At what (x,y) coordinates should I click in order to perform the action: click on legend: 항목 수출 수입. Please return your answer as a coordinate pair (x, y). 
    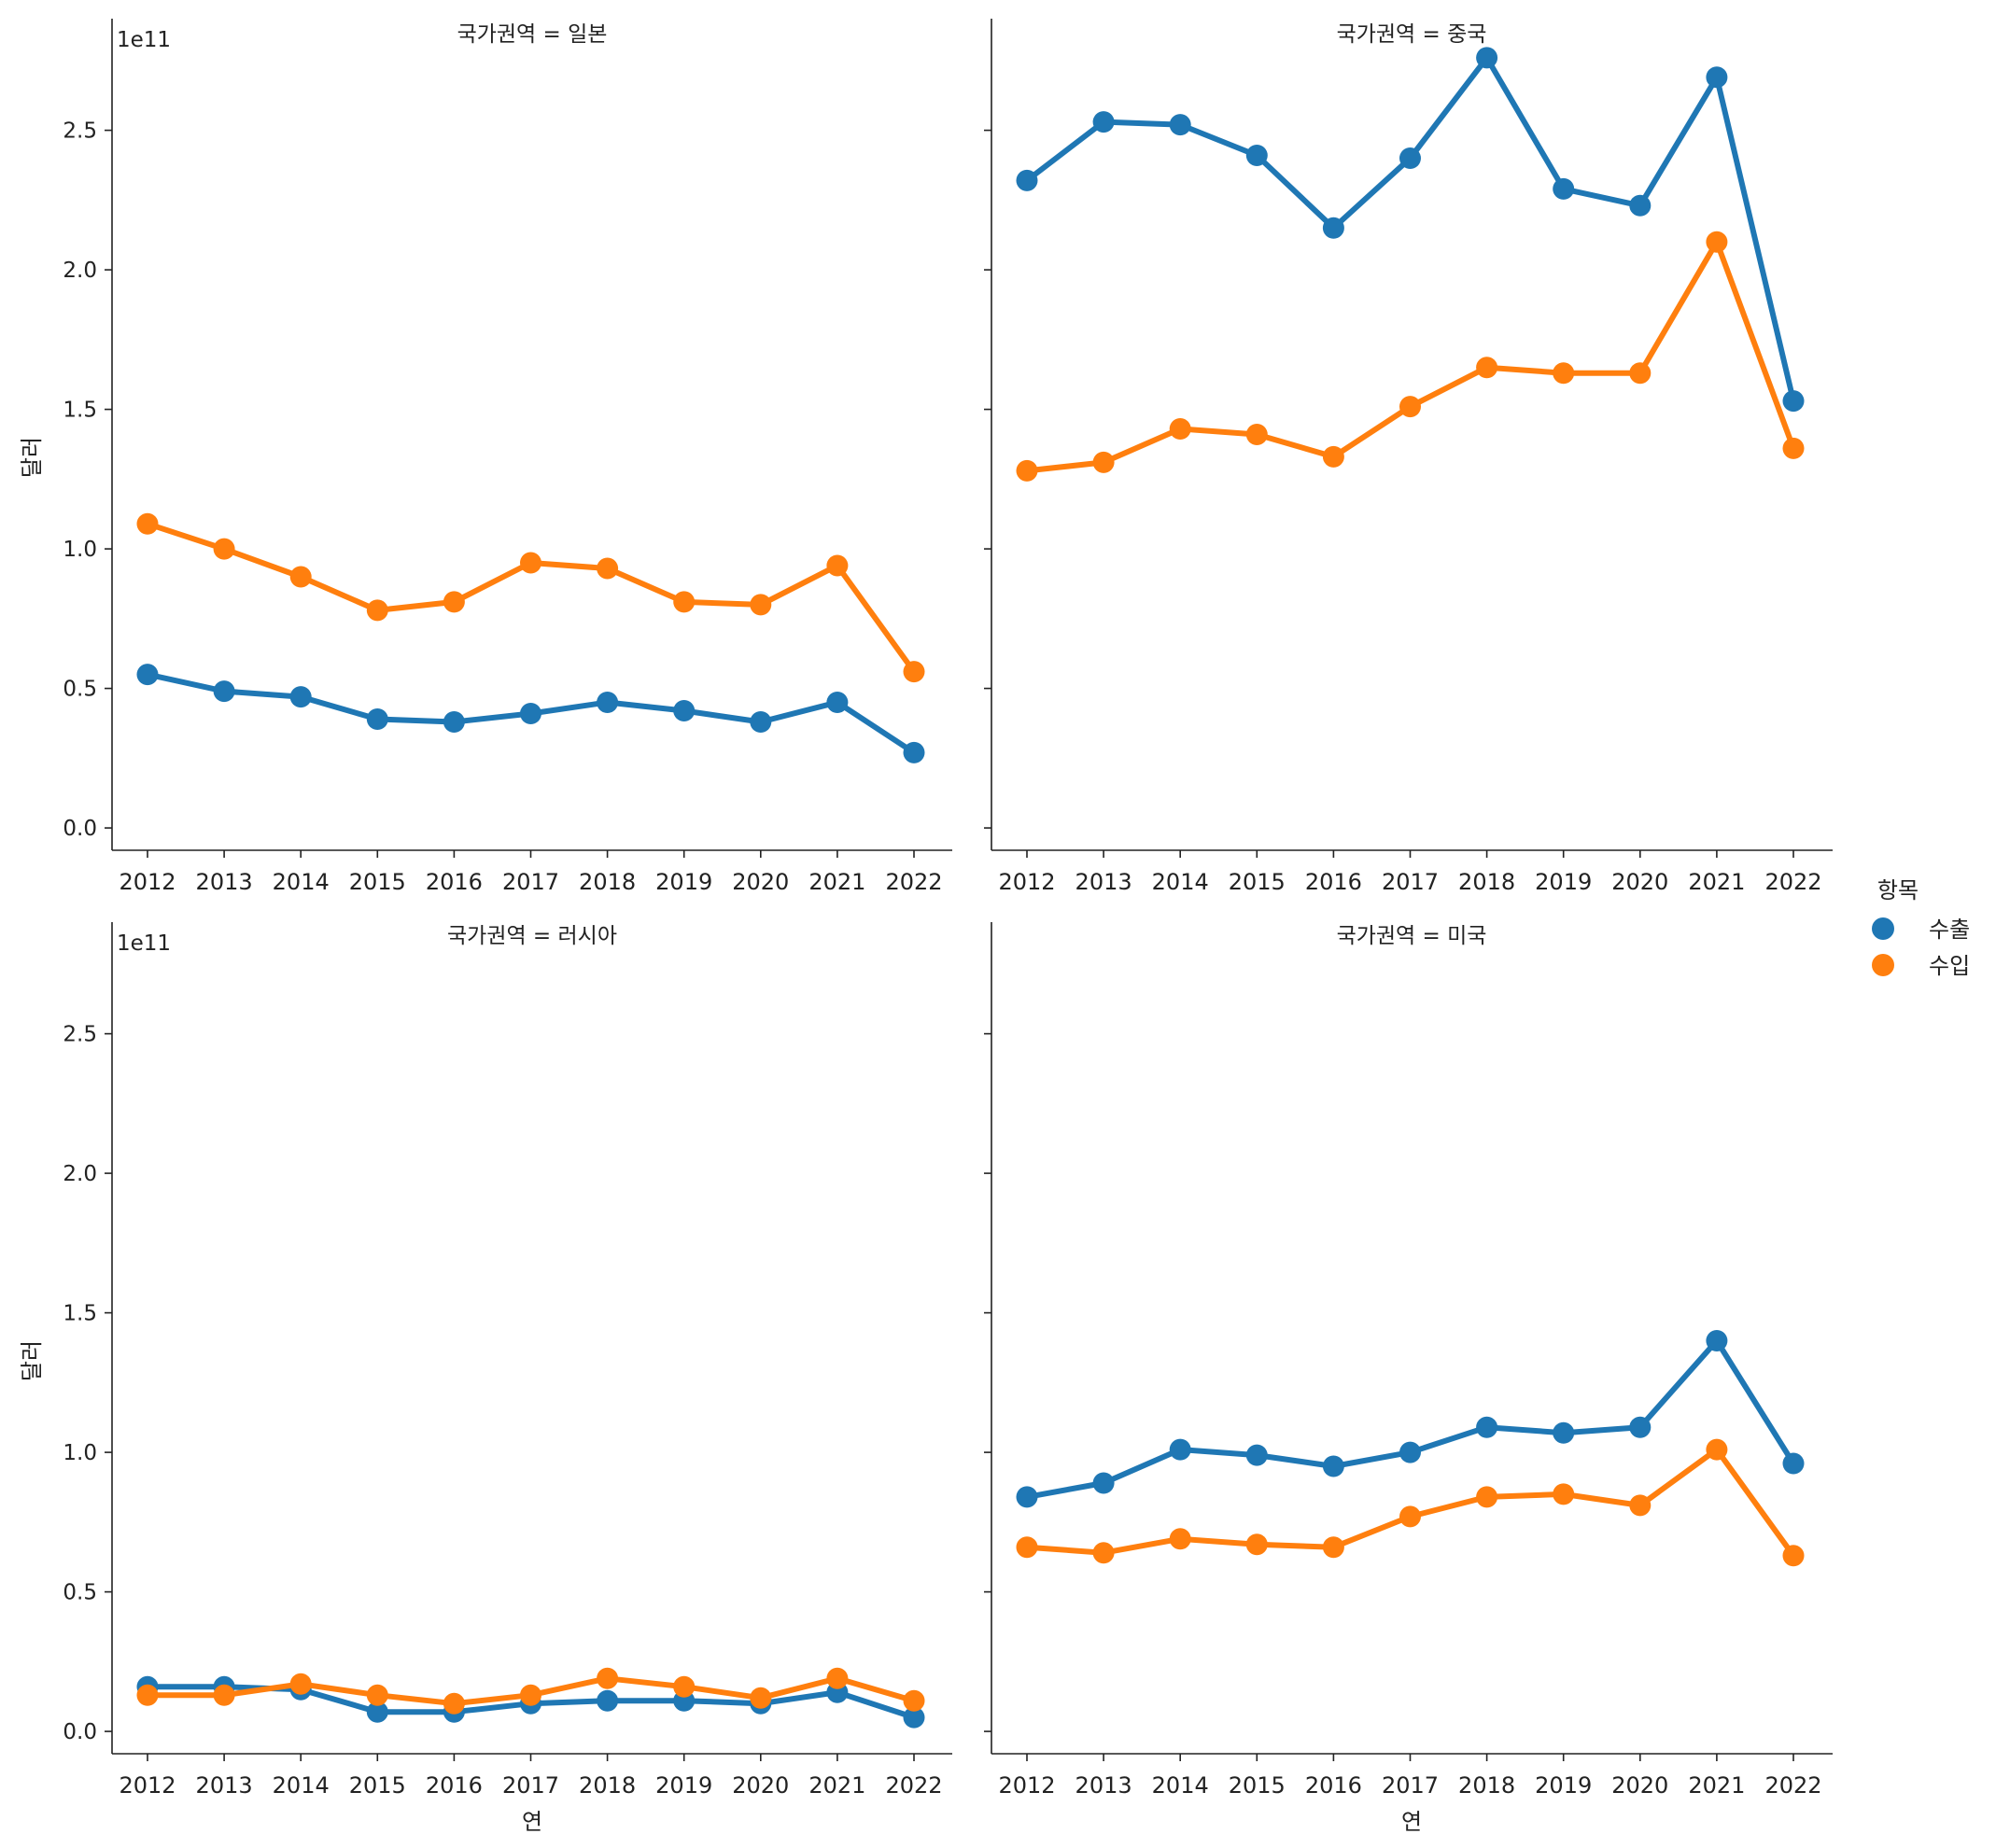
    Looking at the image, I should click on (1921, 928).